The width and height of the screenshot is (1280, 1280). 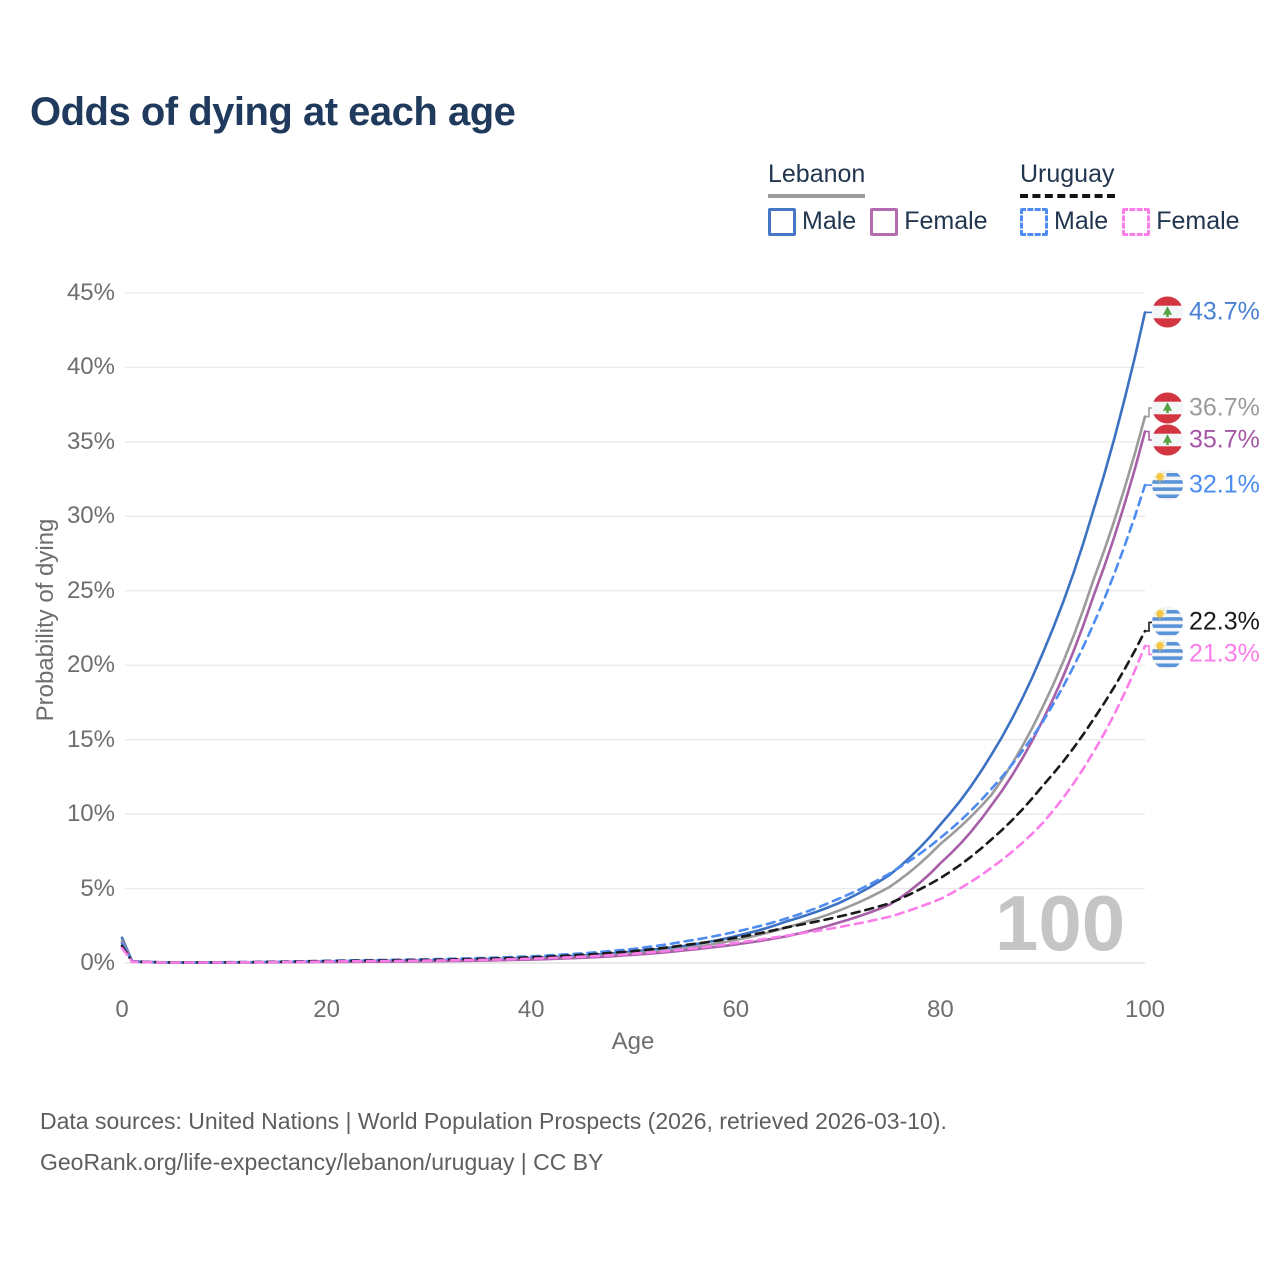 What do you see at coordinates (90, 814) in the screenshot?
I see `y-tick-label: 10%` at bounding box center [90, 814].